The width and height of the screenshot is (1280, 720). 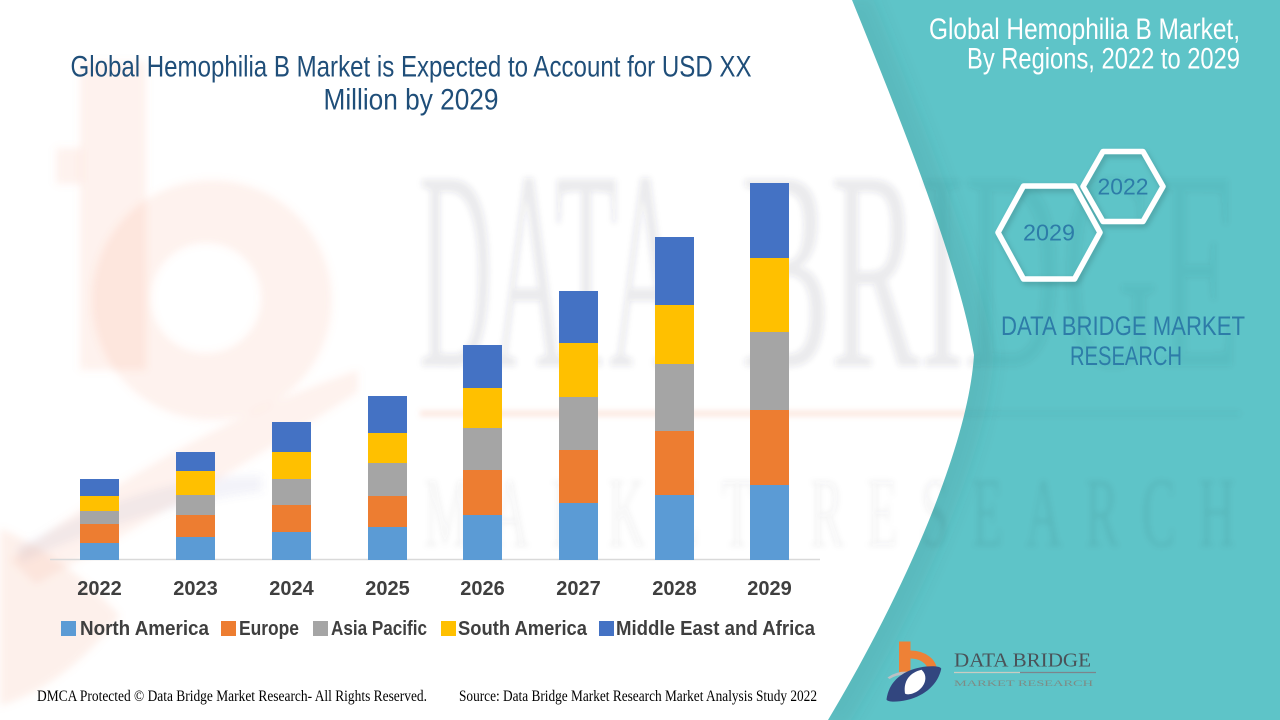 I want to click on svg-text: Million by 2029, so click(x=411, y=100).